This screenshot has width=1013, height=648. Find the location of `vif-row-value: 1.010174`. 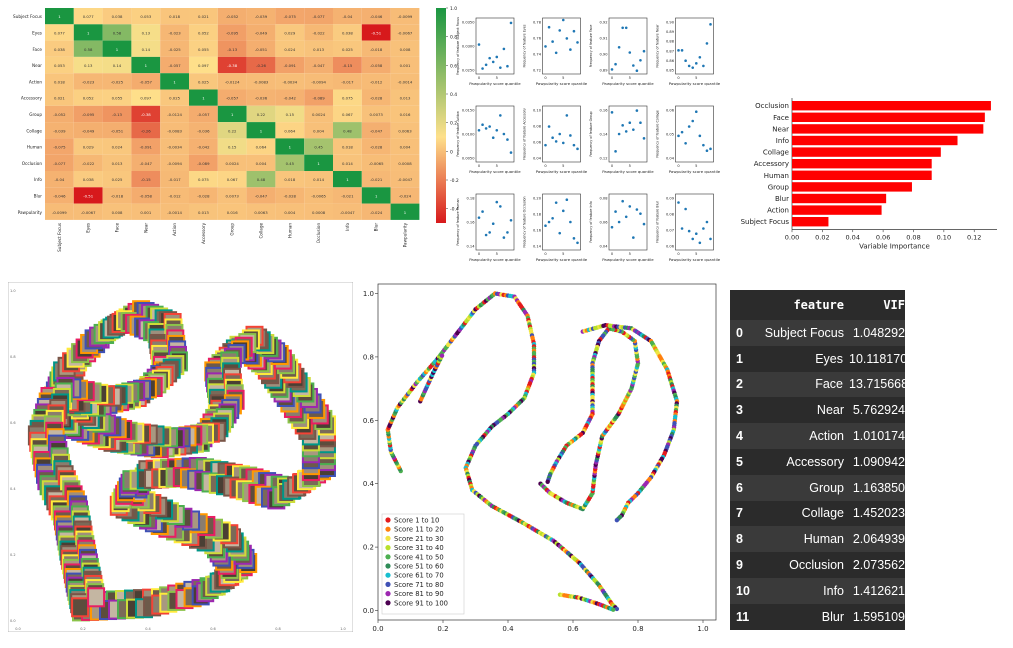

vif-row-value: 1.010174 is located at coordinates (878, 436).